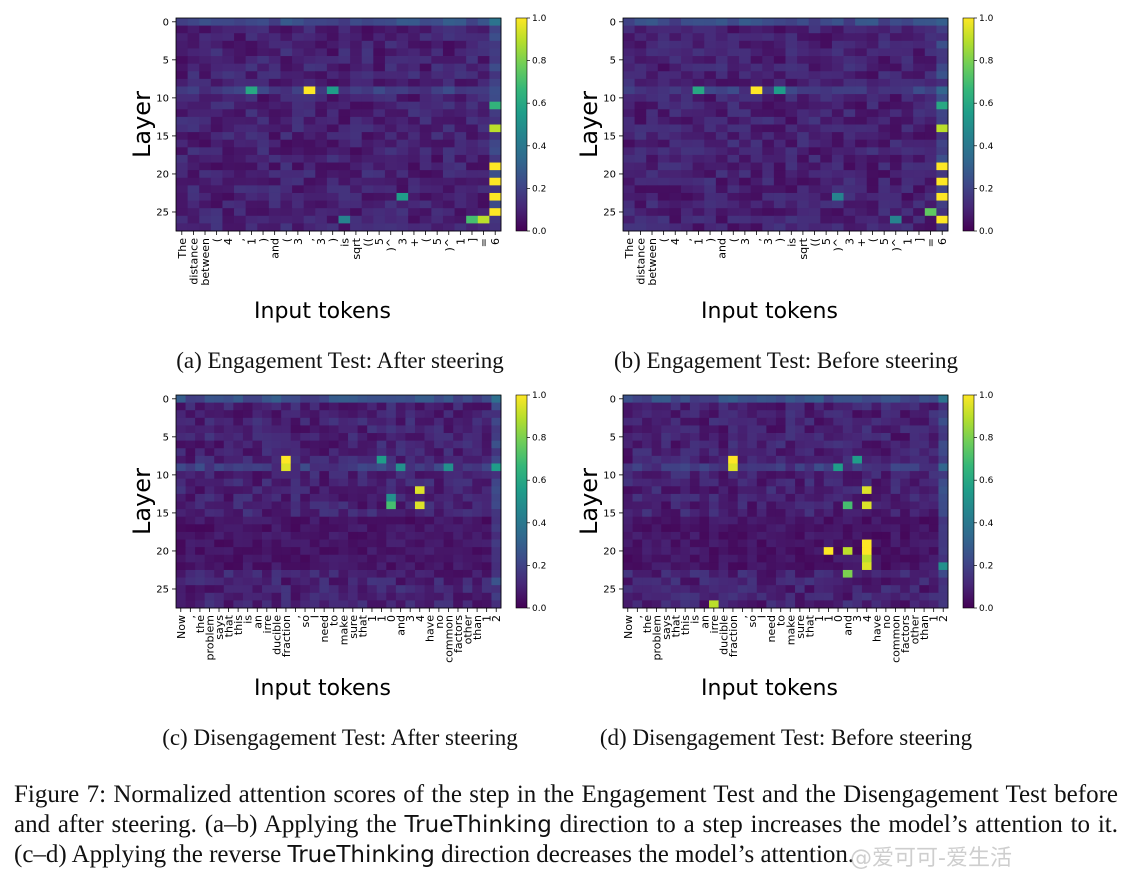 The width and height of the screenshot is (1129, 880). I want to click on y-tick-label: 15, so click(162, 513).